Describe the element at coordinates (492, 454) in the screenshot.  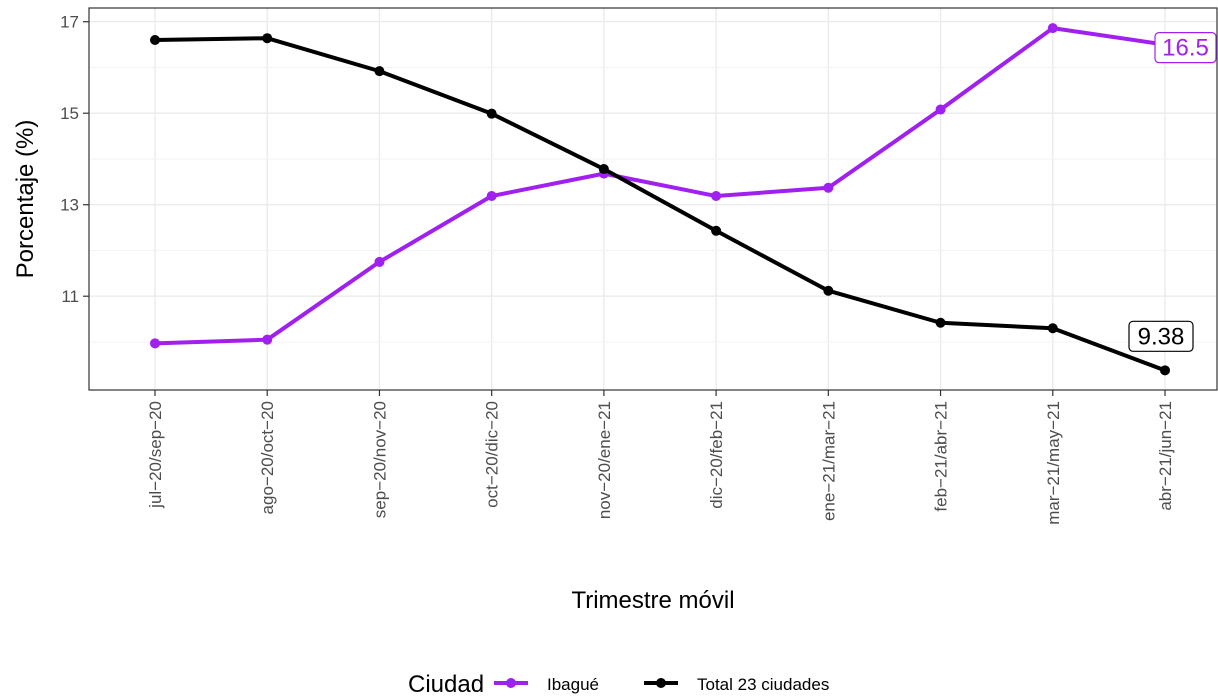
I see `x-tick-label: oct−20/dic−20` at that location.